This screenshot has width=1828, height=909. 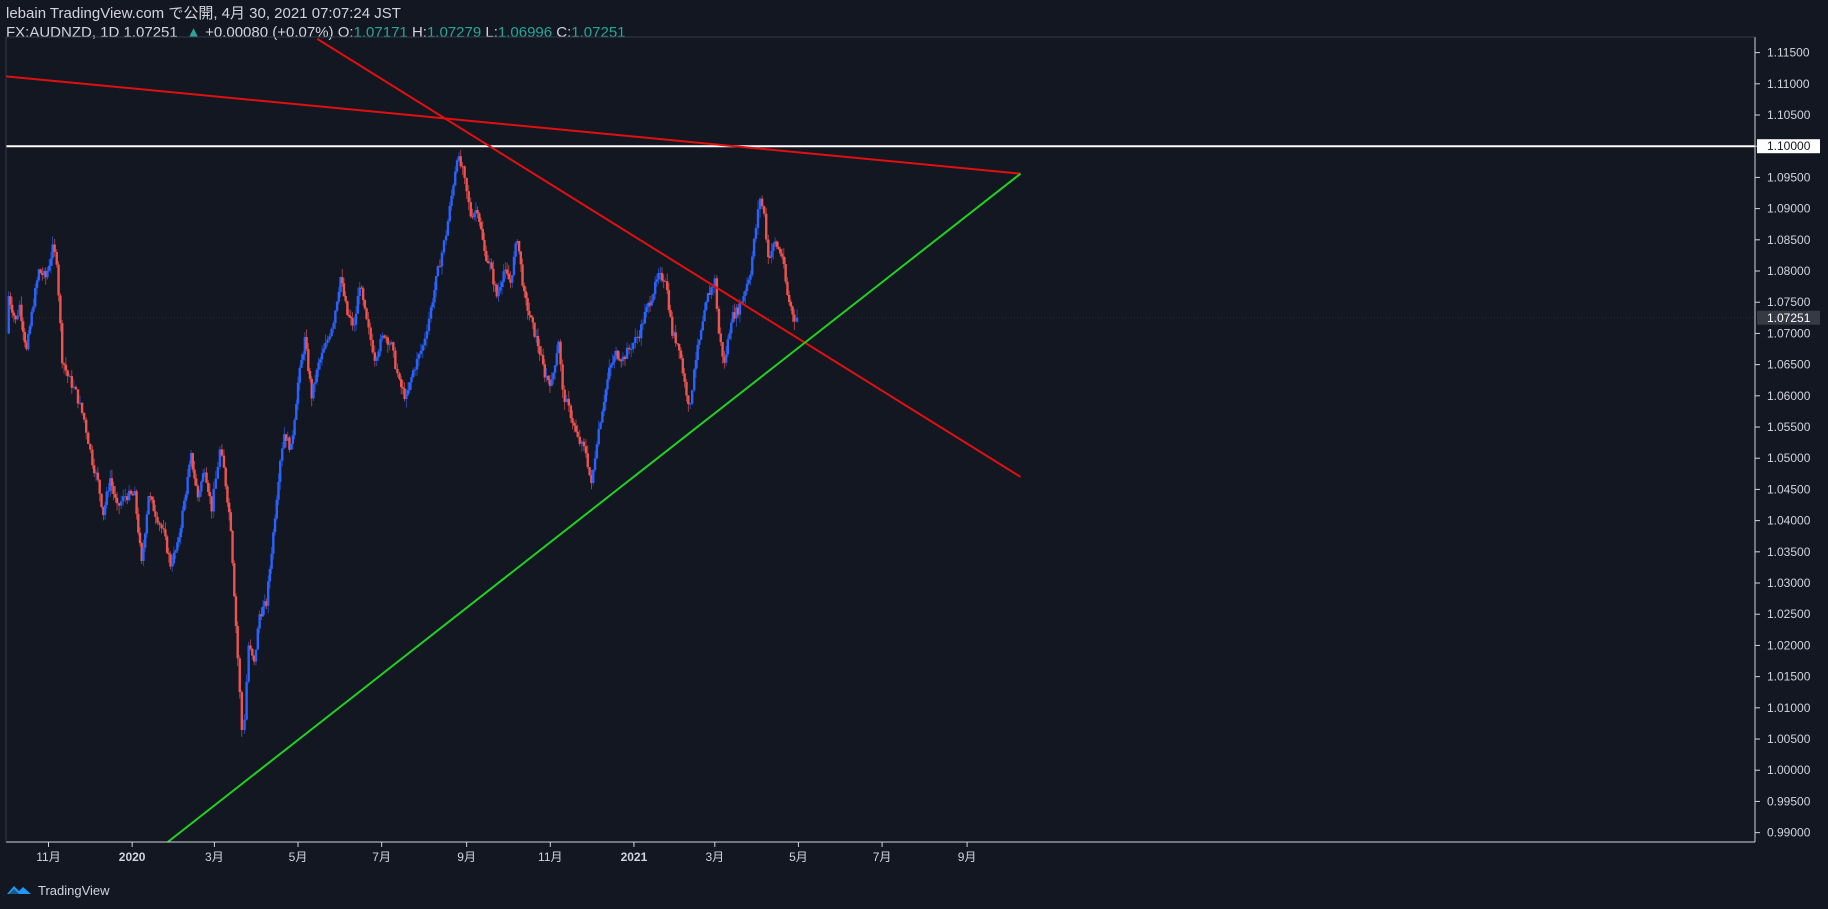 I want to click on y-tick-label: 1.08500, so click(x=1789, y=240).